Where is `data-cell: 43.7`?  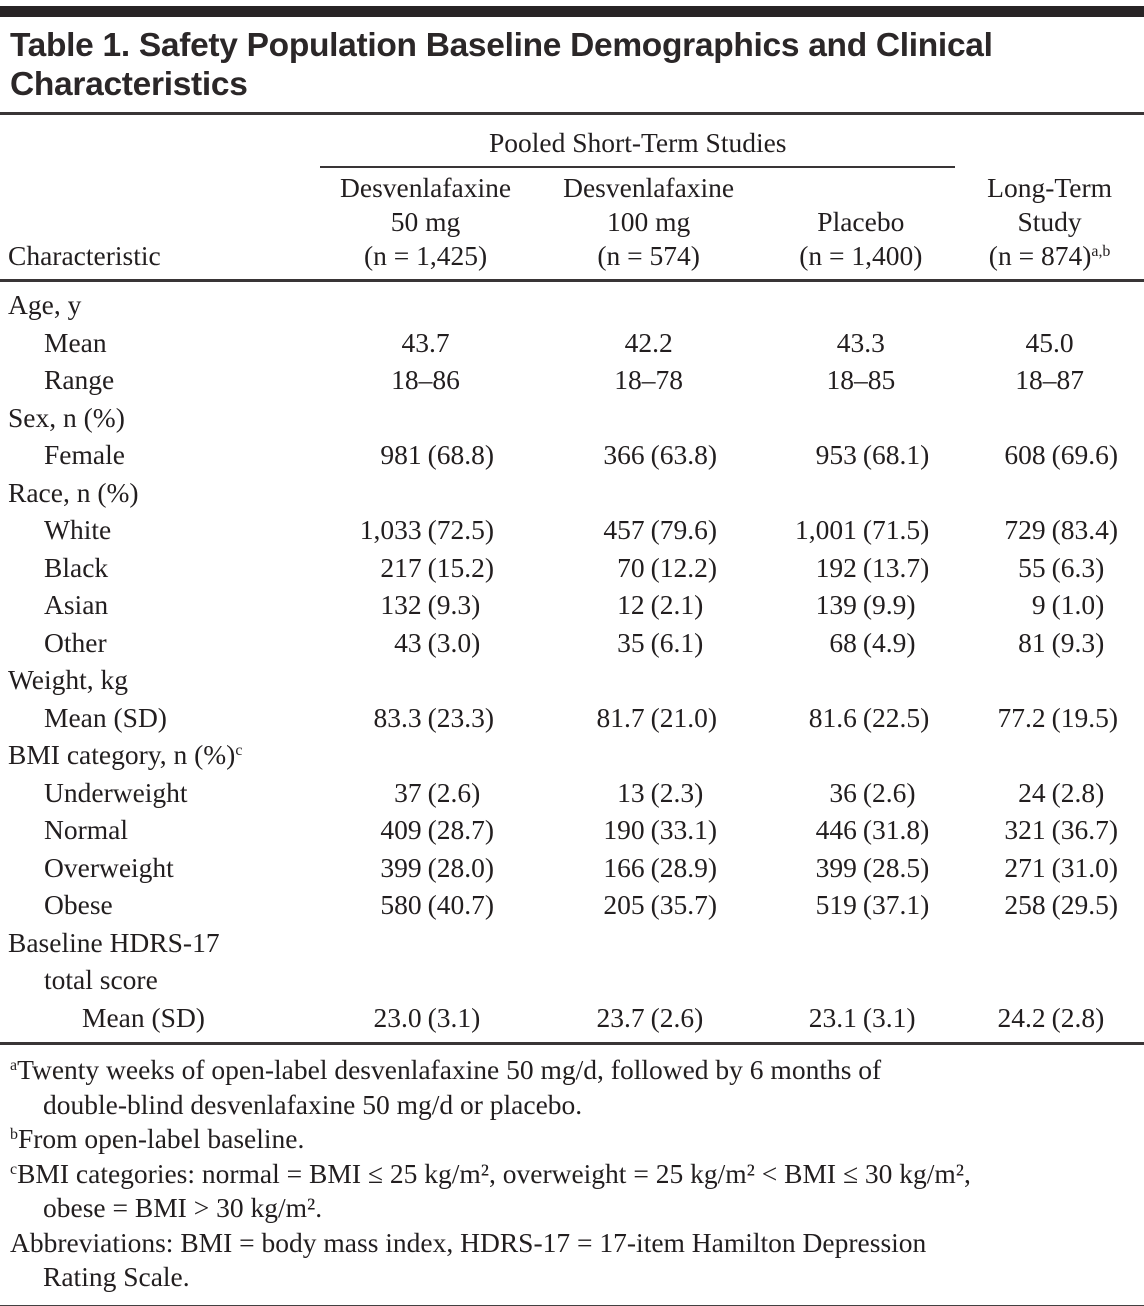 data-cell: 43.7 is located at coordinates (425, 342).